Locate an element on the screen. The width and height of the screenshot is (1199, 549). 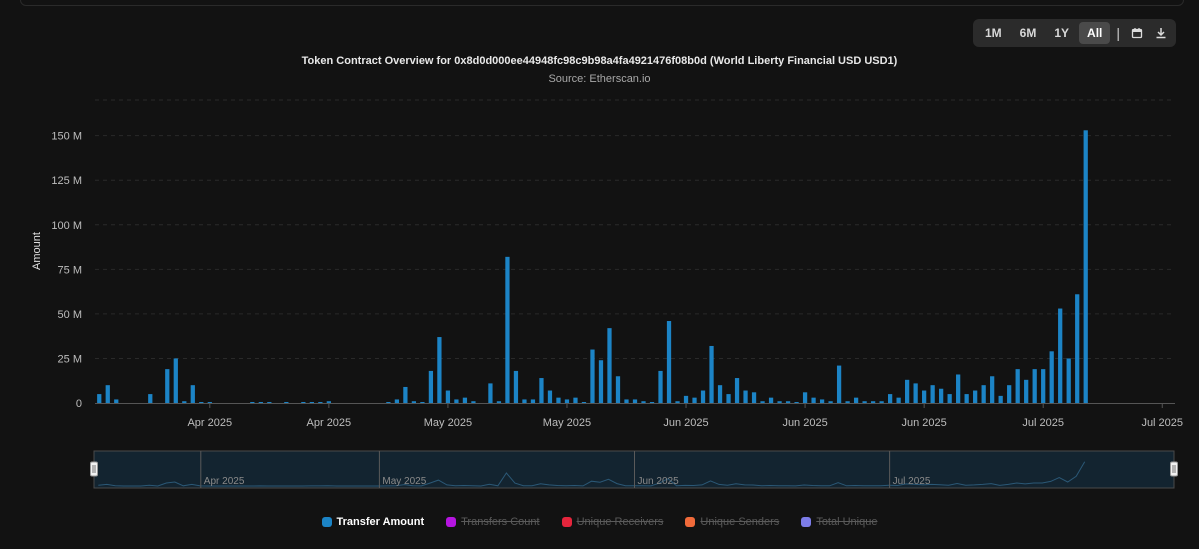
navigator-window is located at coordinates (634, 469).